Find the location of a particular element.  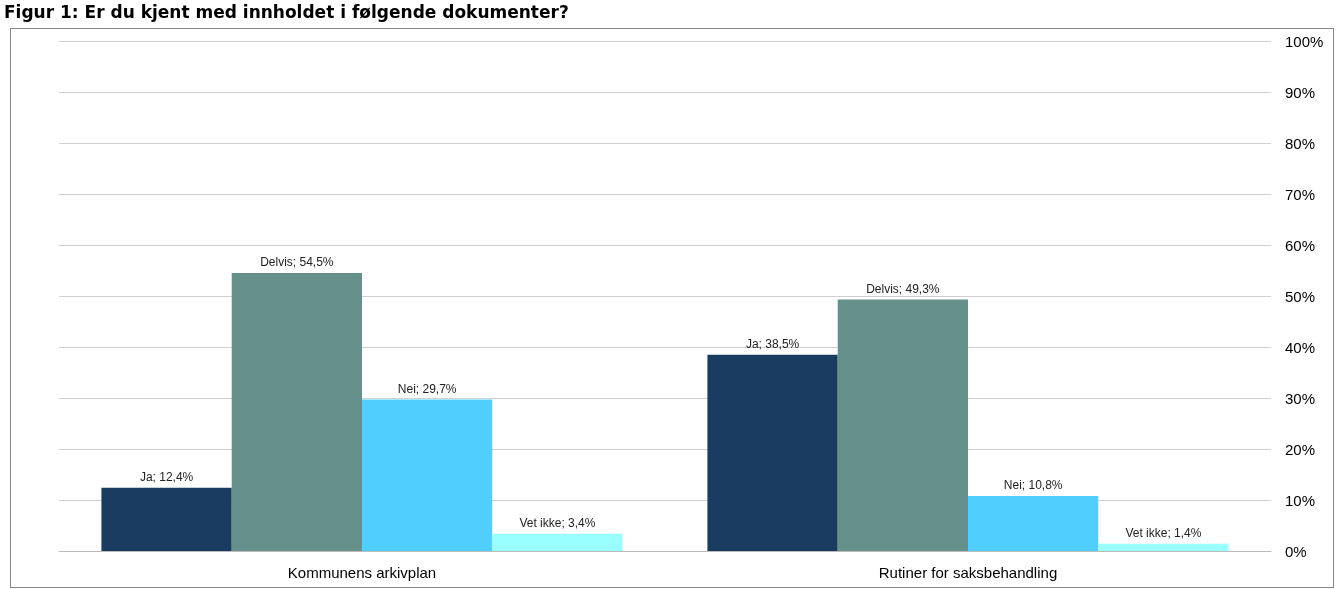

data-label: Vet ikke; 3,4% is located at coordinates (557, 522).